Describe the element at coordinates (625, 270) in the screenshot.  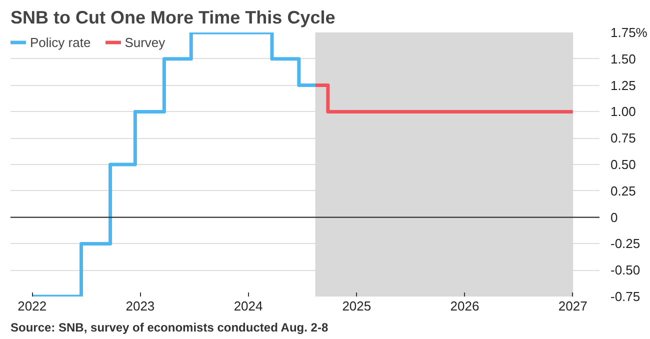
I see `y-tick-label: -0.50` at that location.